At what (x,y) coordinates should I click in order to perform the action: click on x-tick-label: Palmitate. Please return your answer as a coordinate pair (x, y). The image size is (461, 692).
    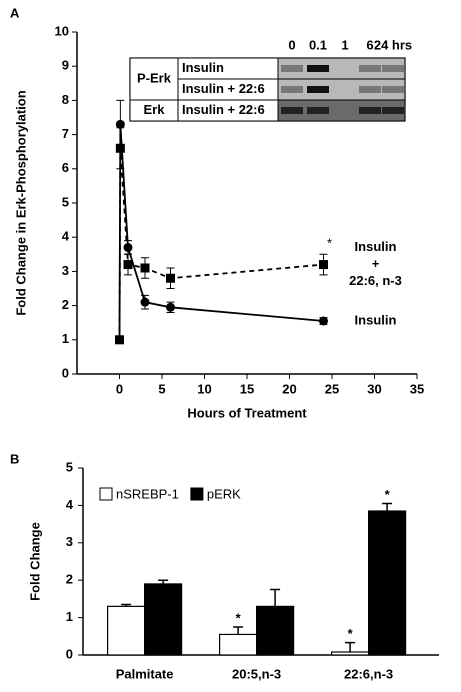
    Looking at the image, I should click on (145, 673).